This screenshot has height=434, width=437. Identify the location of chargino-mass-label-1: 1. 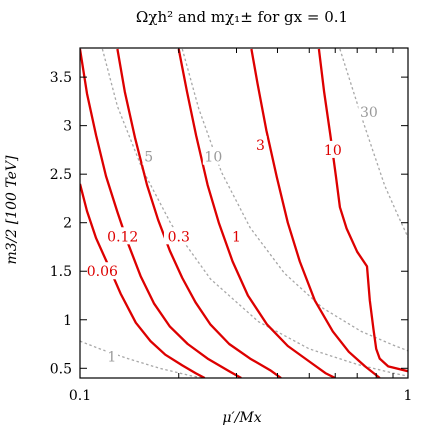
(111, 358).